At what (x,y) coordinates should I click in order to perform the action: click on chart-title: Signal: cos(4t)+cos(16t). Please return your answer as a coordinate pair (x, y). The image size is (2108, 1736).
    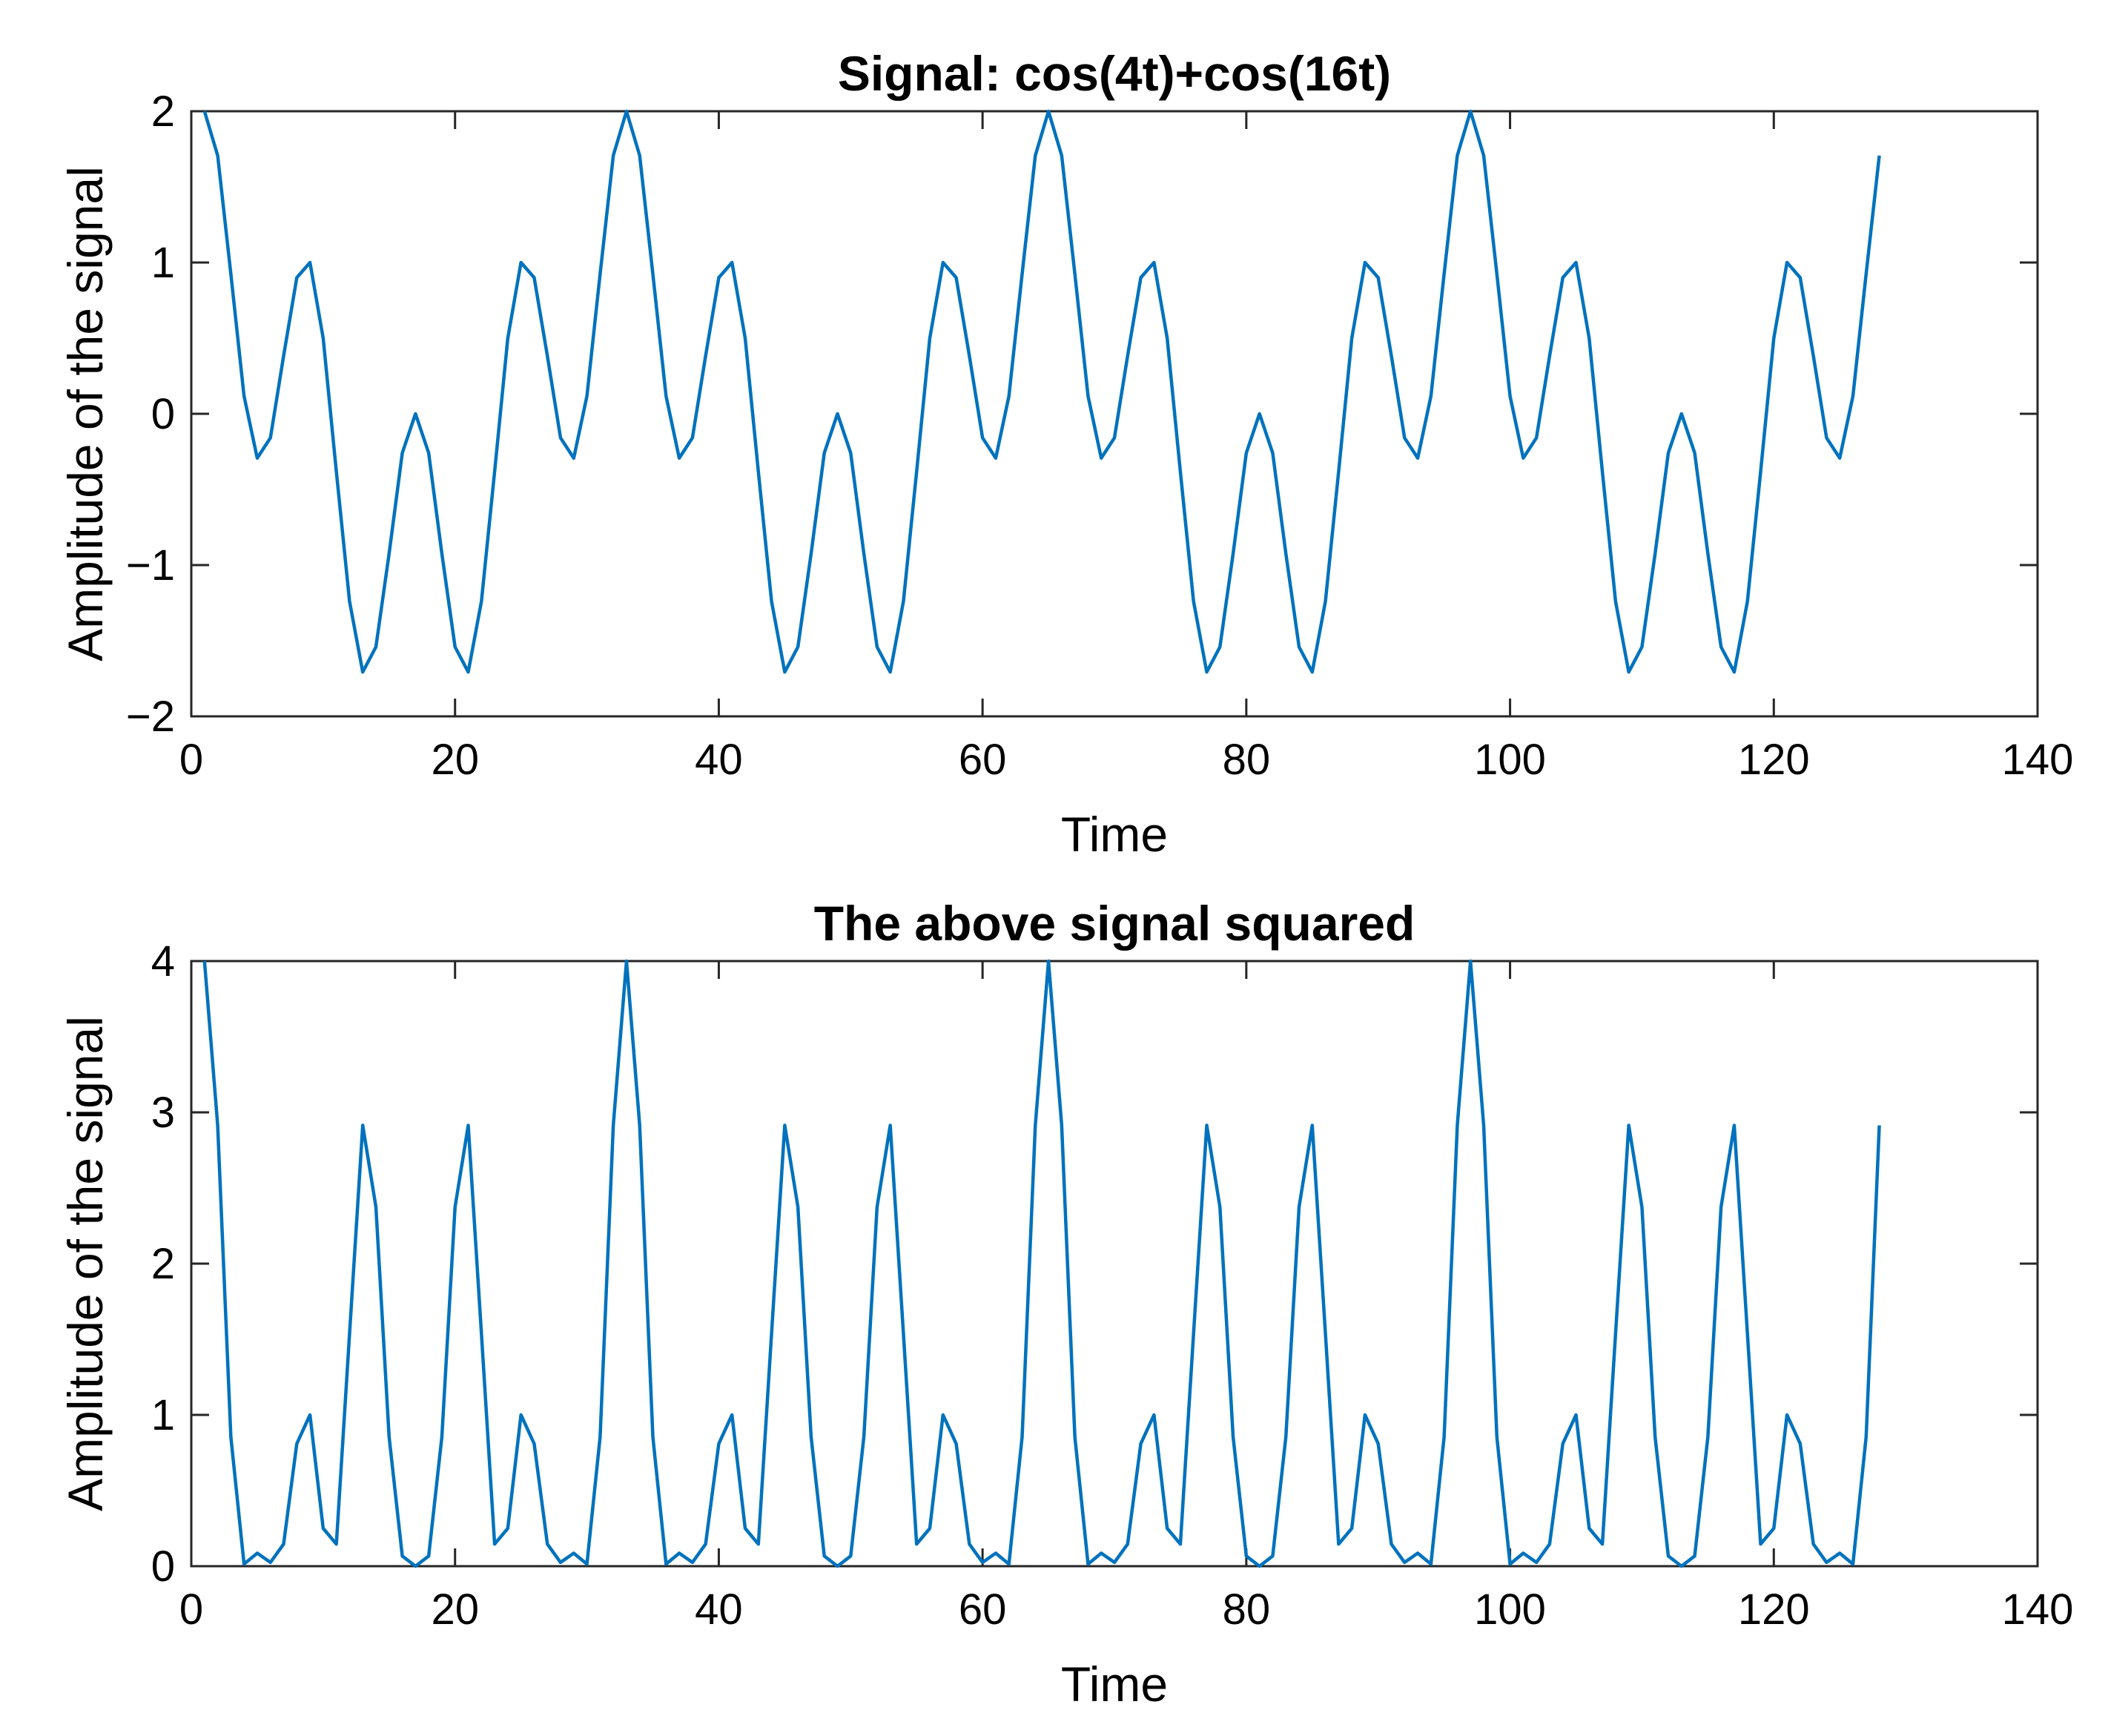
    Looking at the image, I should click on (1114, 74).